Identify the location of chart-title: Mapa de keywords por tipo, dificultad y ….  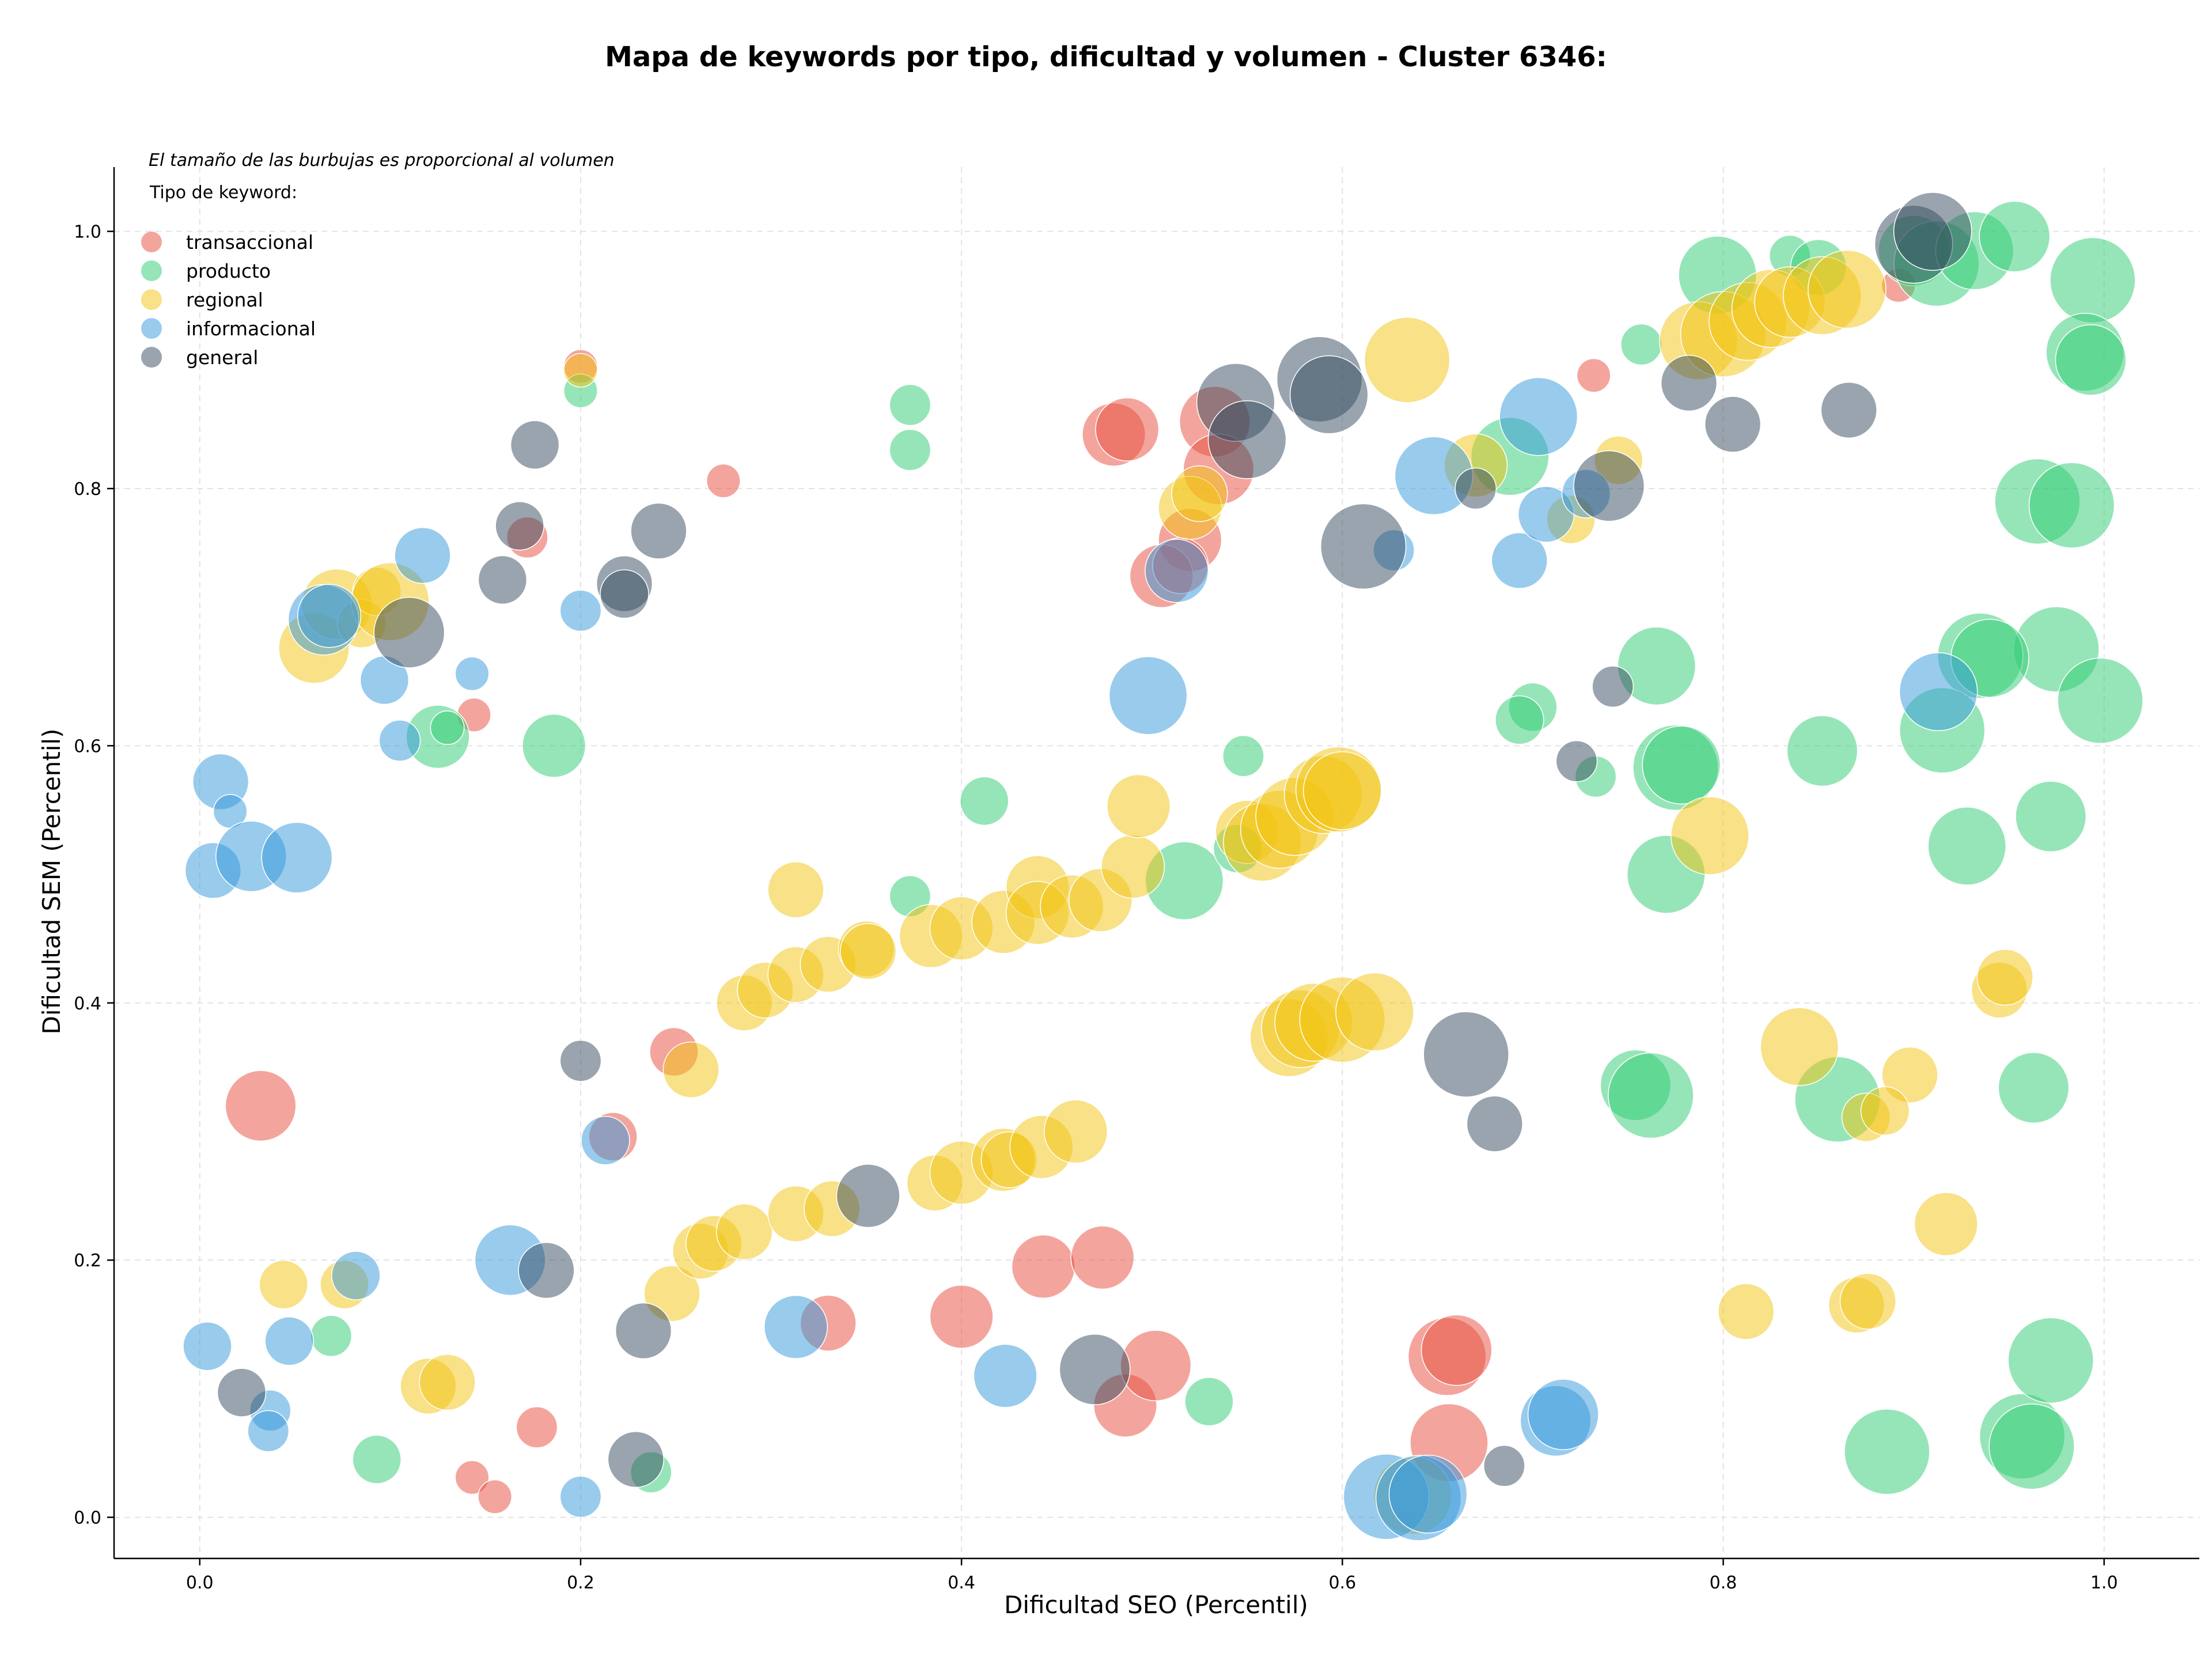
(1106, 57).